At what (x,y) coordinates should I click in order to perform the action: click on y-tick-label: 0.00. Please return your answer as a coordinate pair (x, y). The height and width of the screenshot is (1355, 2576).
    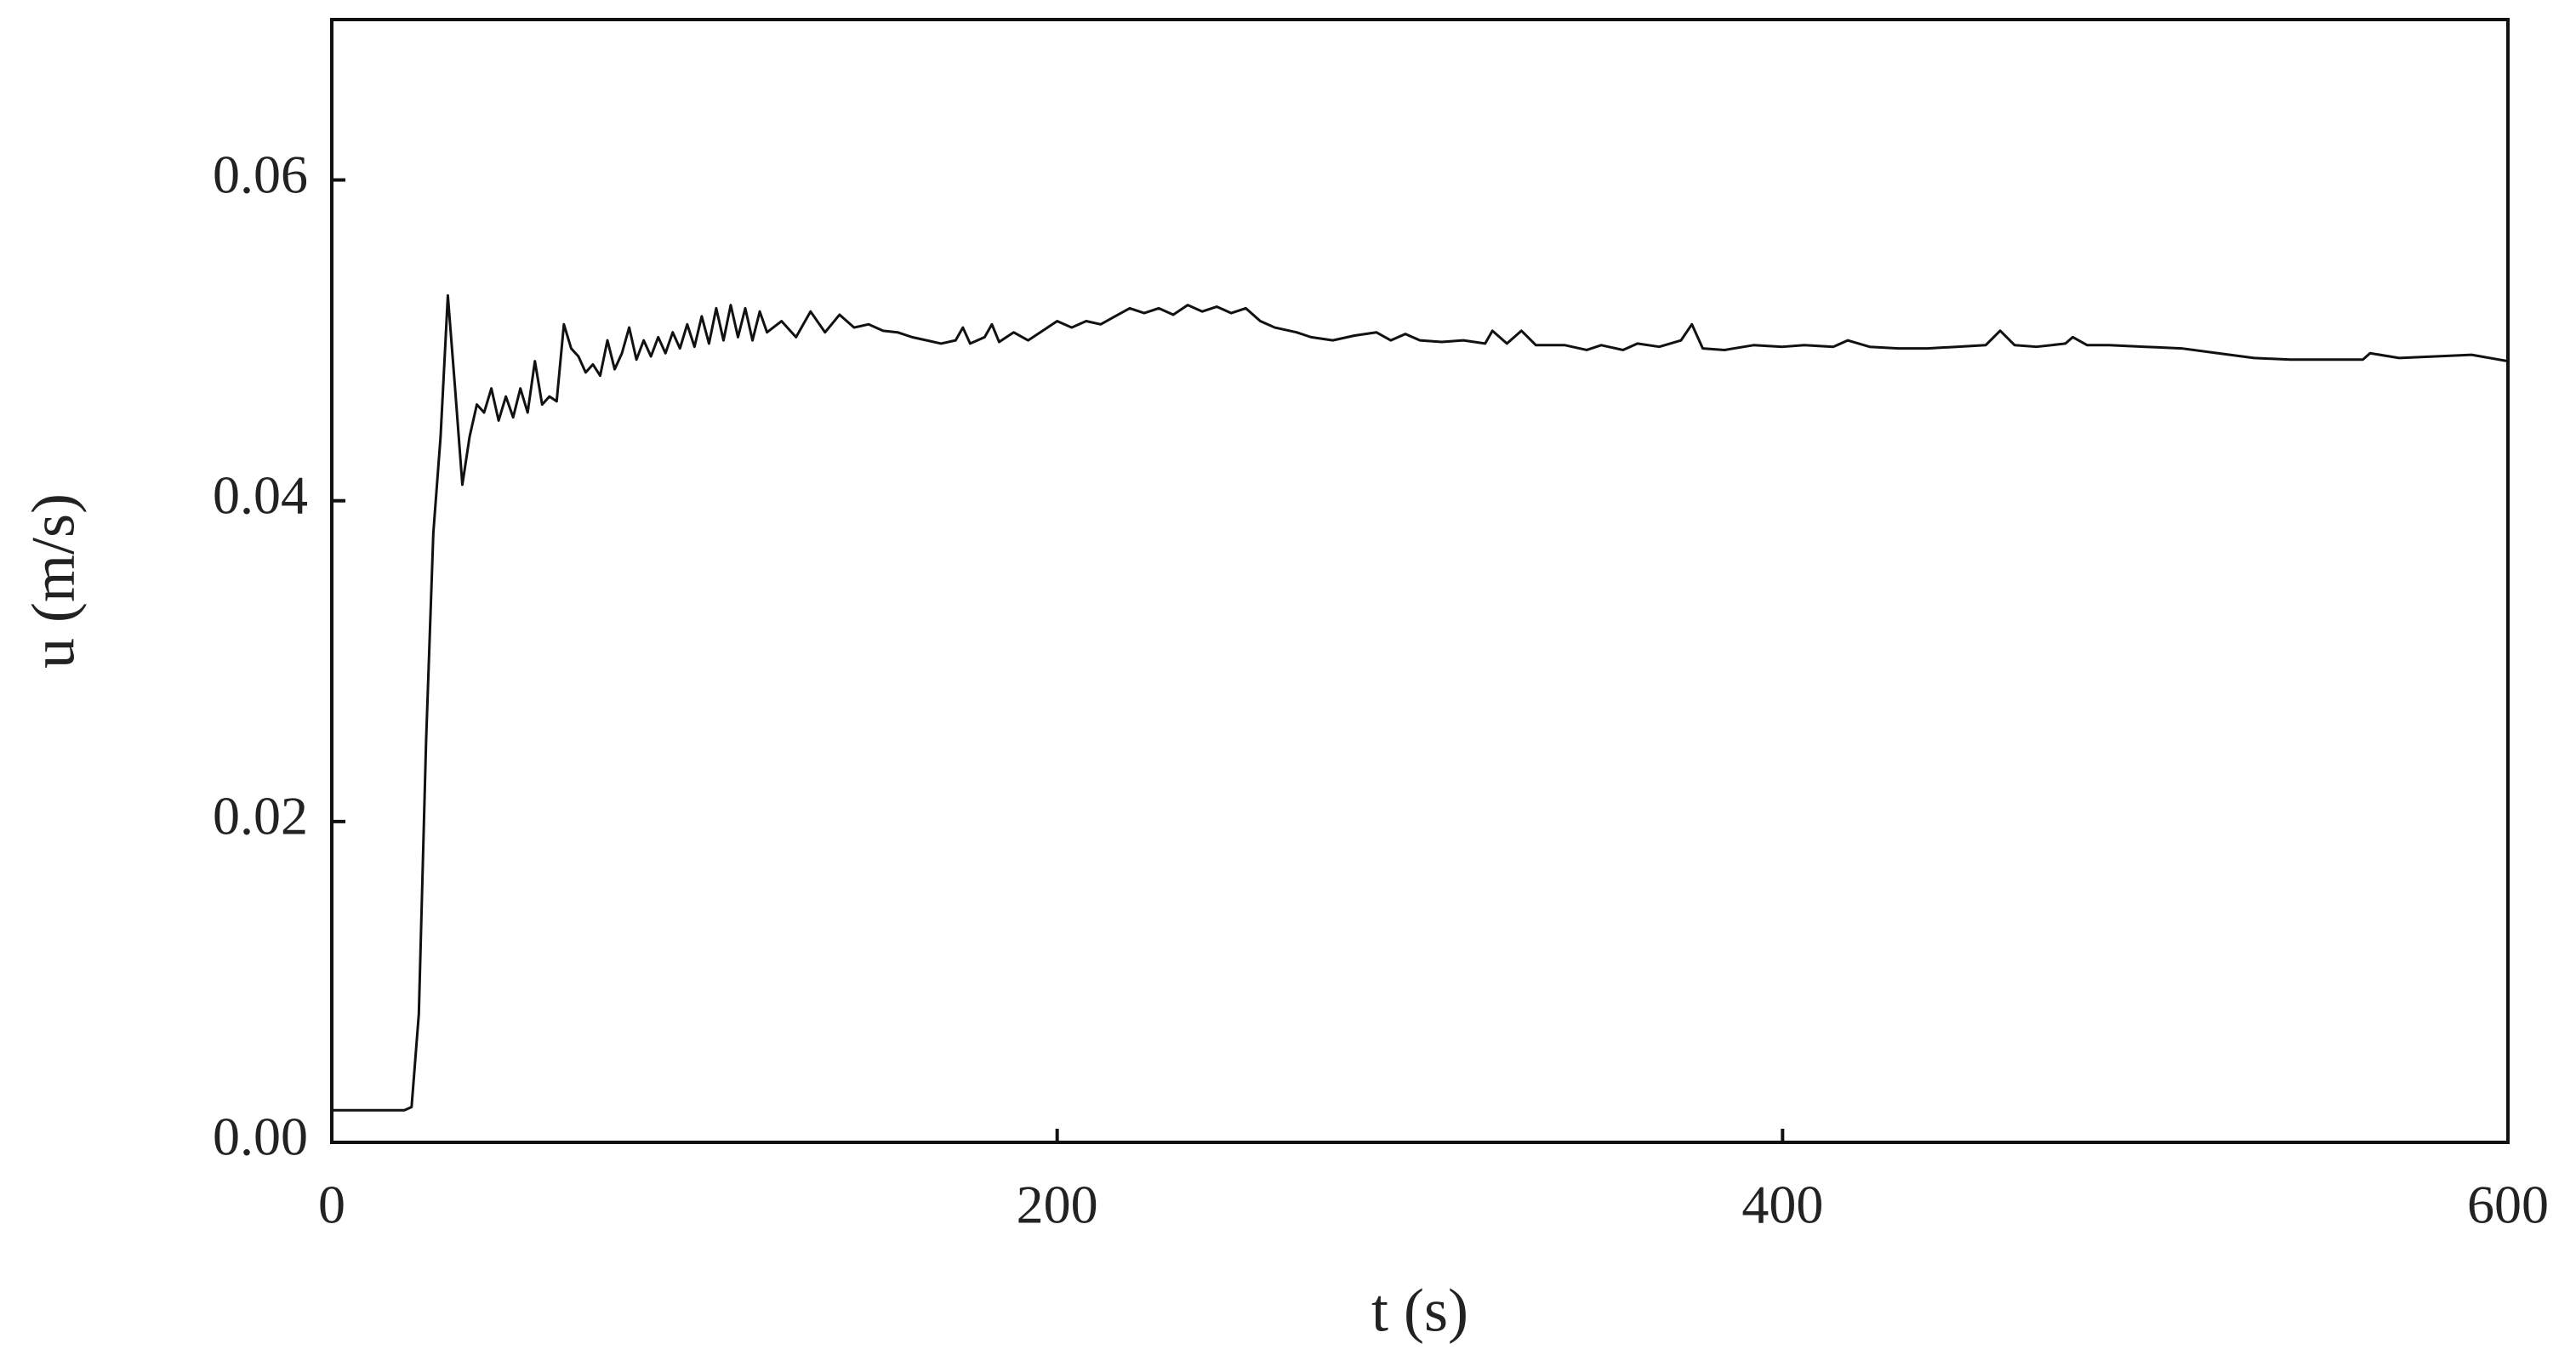
    Looking at the image, I should click on (260, 1137).